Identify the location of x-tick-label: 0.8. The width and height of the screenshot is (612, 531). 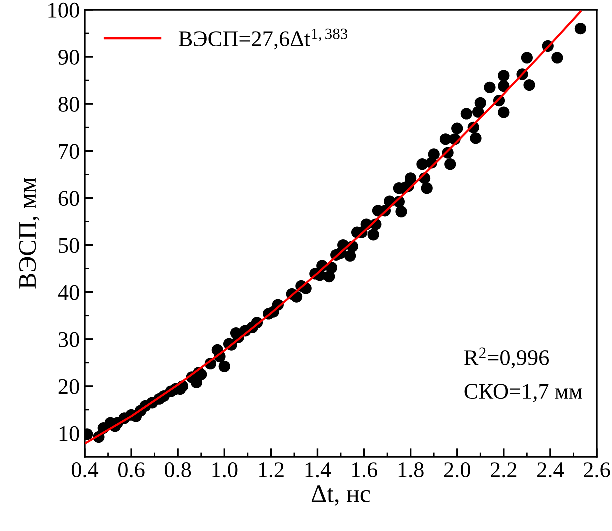
(178, 470).